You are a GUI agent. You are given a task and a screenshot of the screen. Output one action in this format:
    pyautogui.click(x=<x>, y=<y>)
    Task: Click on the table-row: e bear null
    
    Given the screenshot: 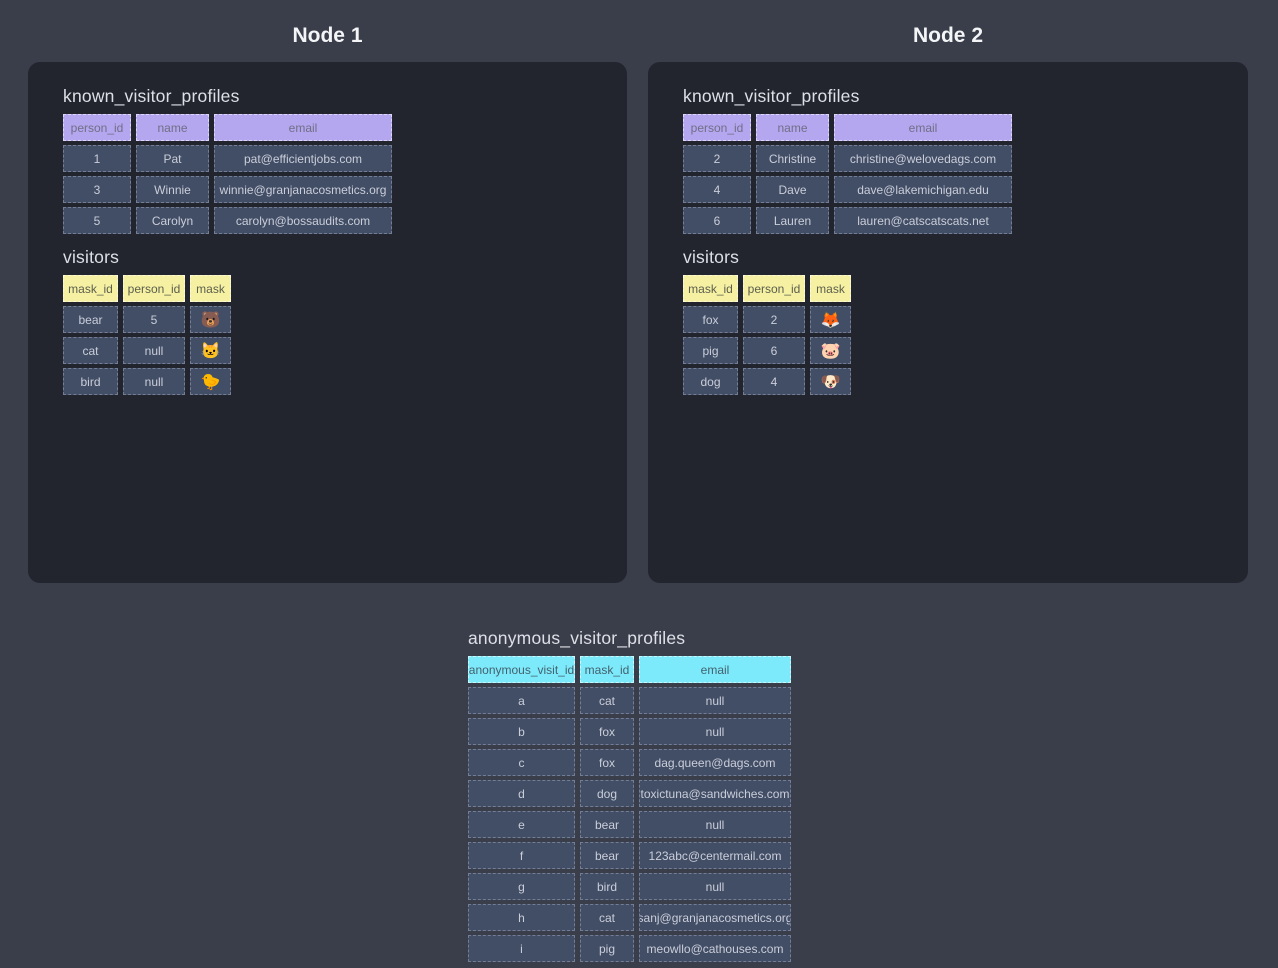 What is the action you would take?
    pyautogui.click(x=873, y=824)
    